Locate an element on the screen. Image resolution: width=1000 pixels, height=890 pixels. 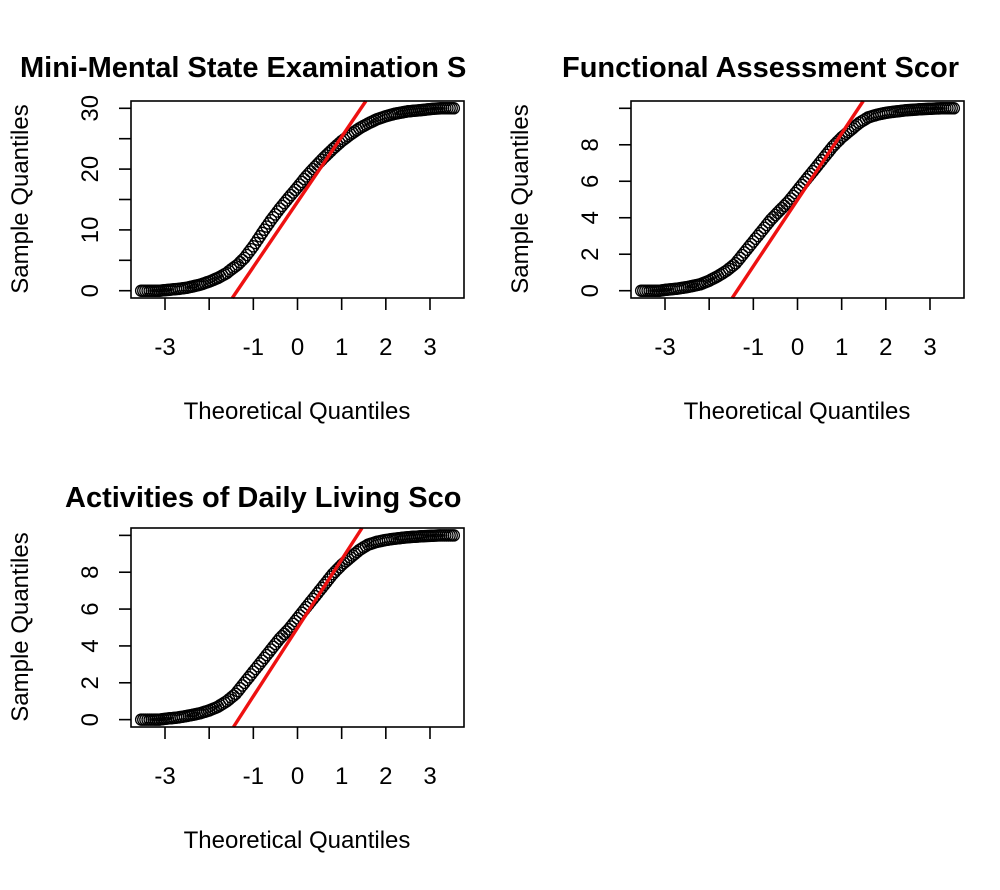
y-tick-label: 10 is located at coordinates (90, 230).